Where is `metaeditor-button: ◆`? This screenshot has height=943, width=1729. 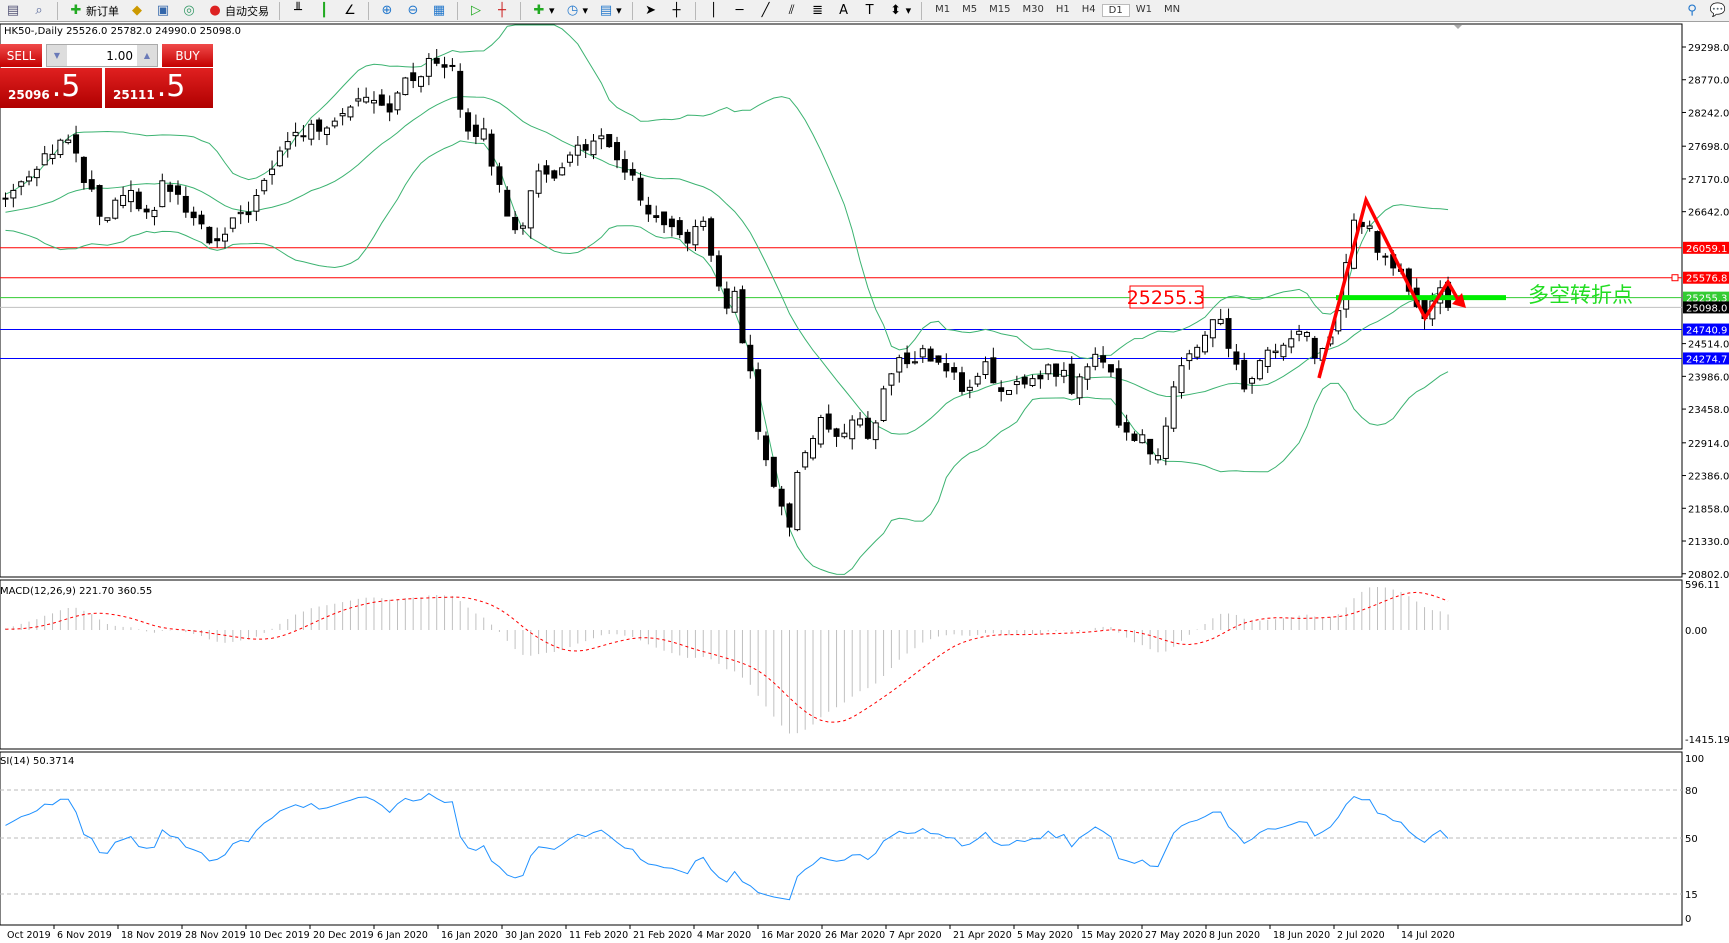
metaeditor-button: ◆ is located at coordinates (137, 11).